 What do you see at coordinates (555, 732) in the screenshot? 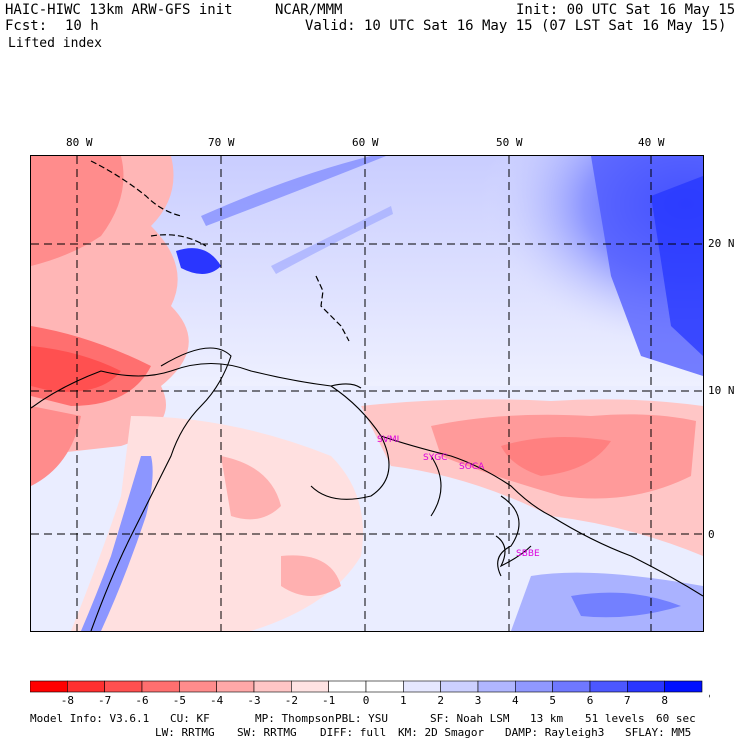
I see `footer-damp: DAMP: Rayleigh3` at bounding box center [555, 732].